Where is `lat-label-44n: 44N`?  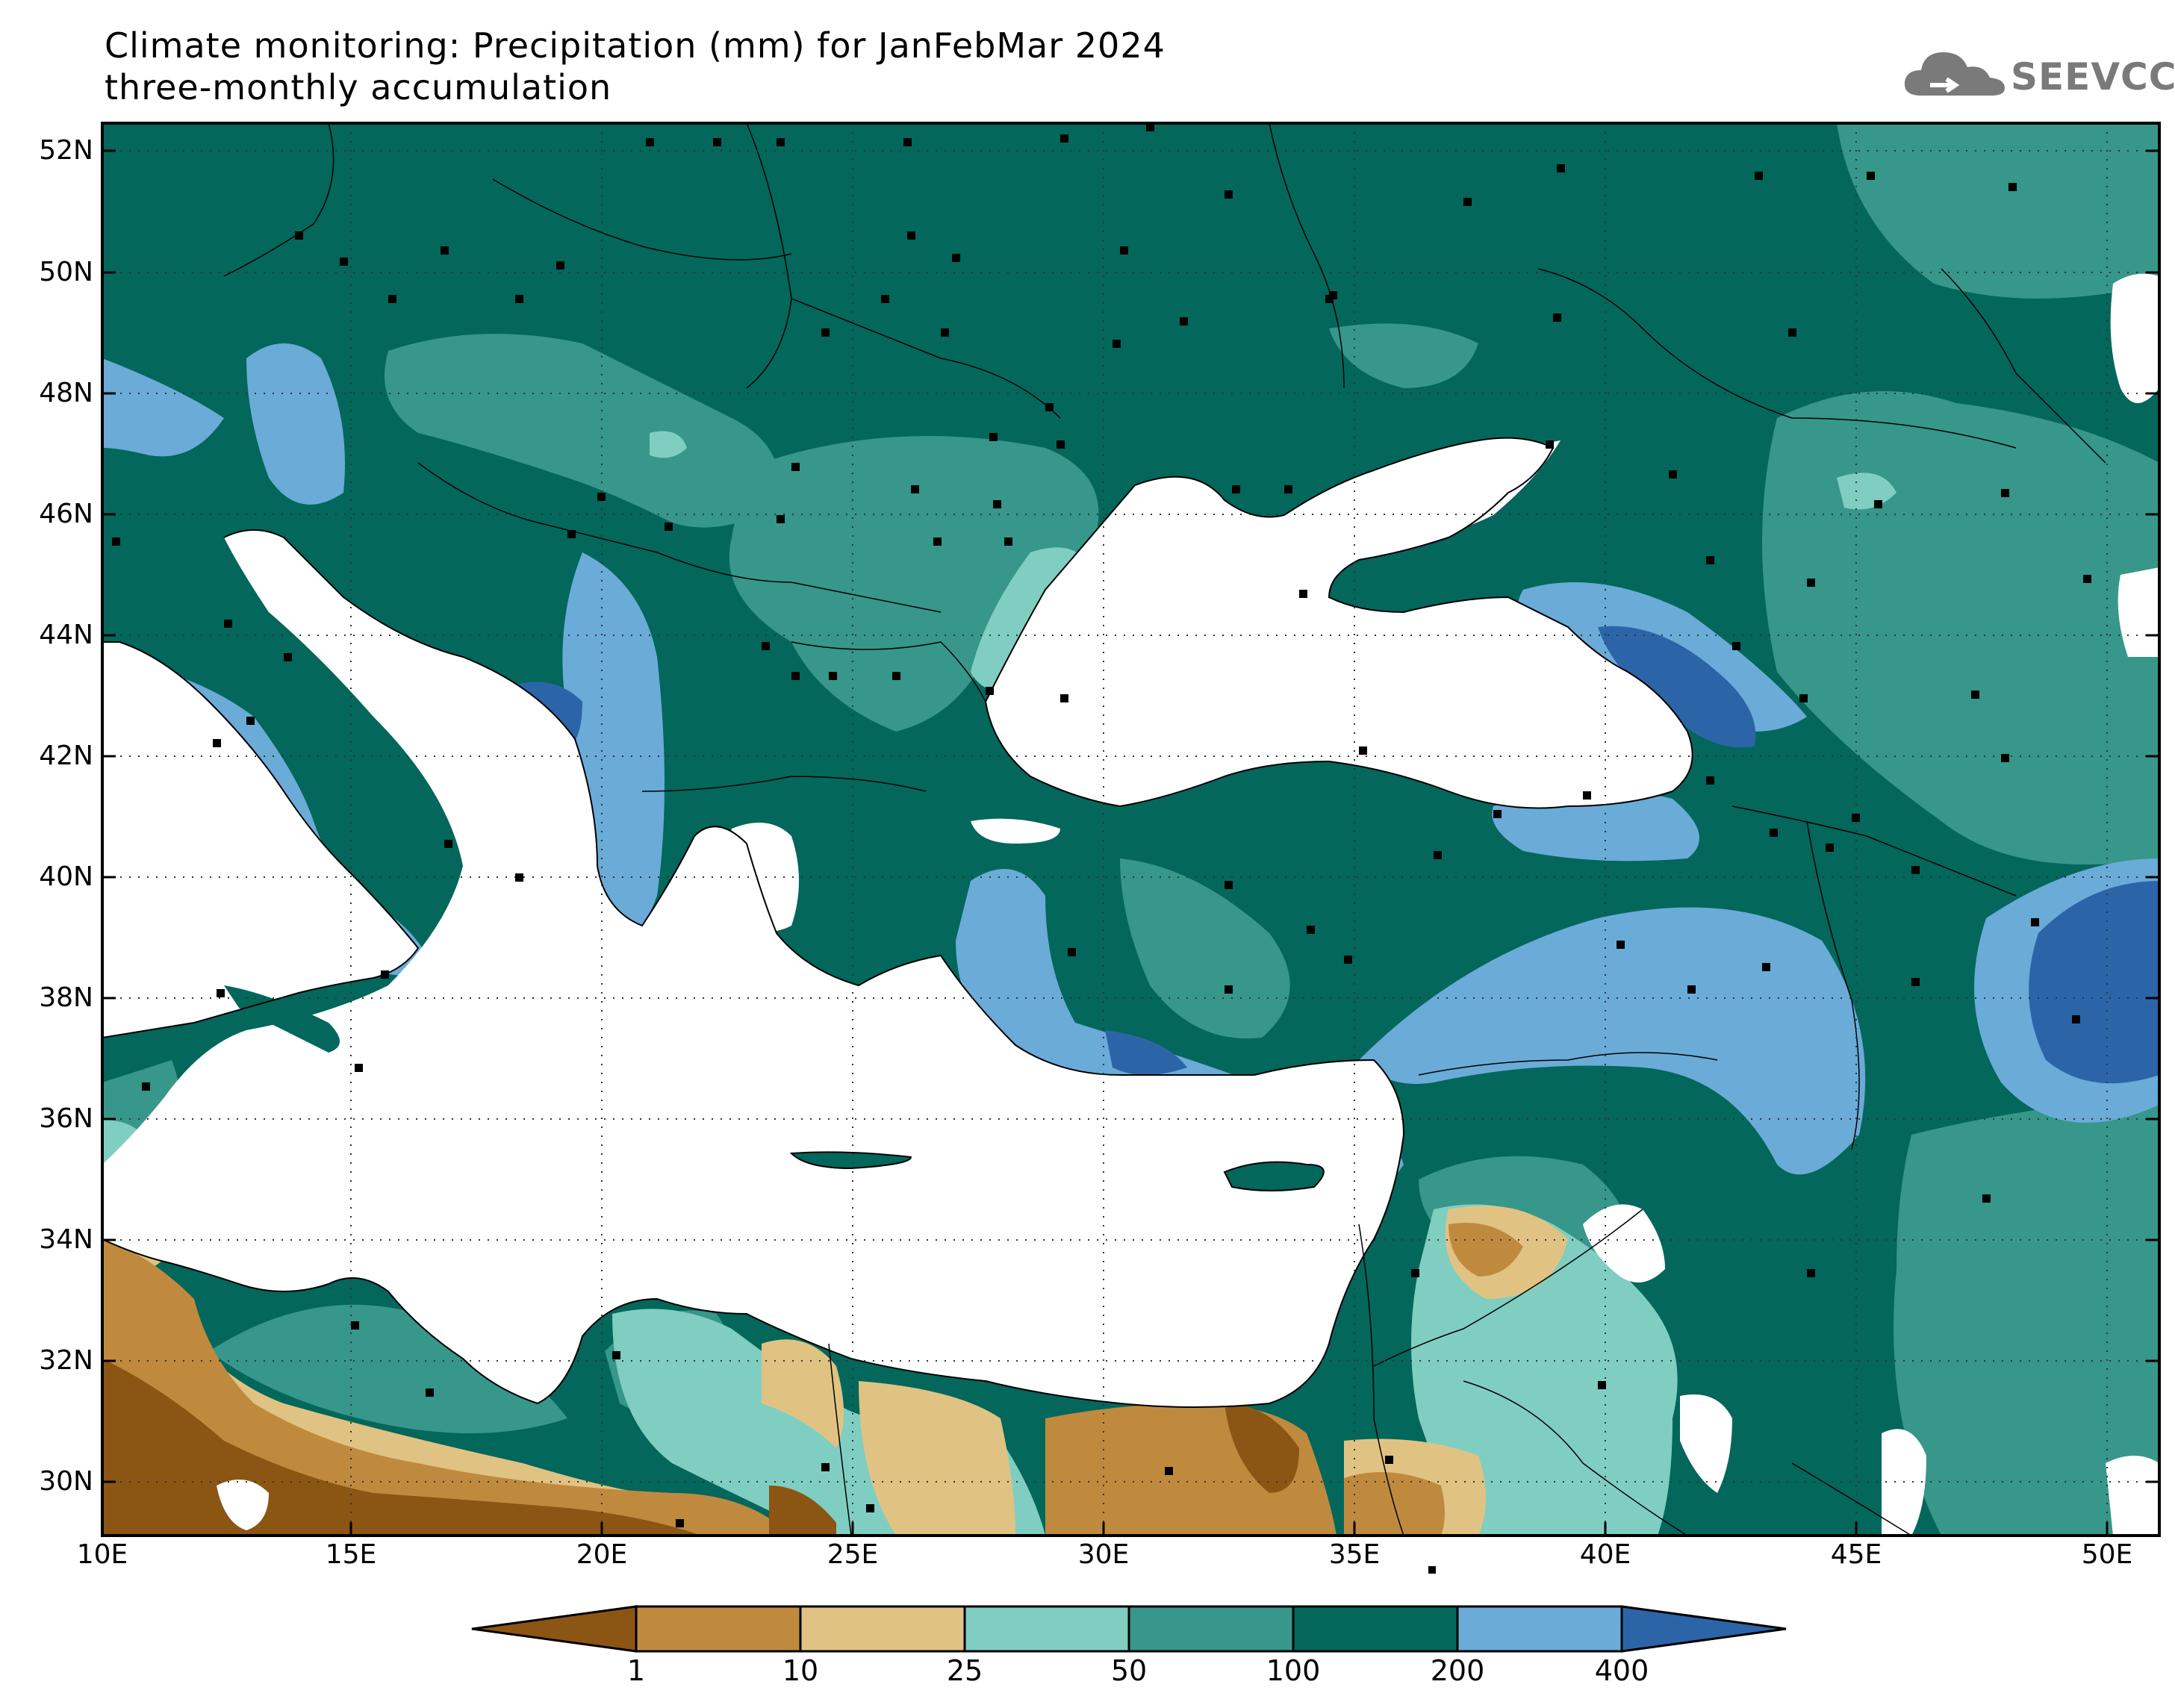 lat-label-44n: 44N is located at coordinates (66, 635).